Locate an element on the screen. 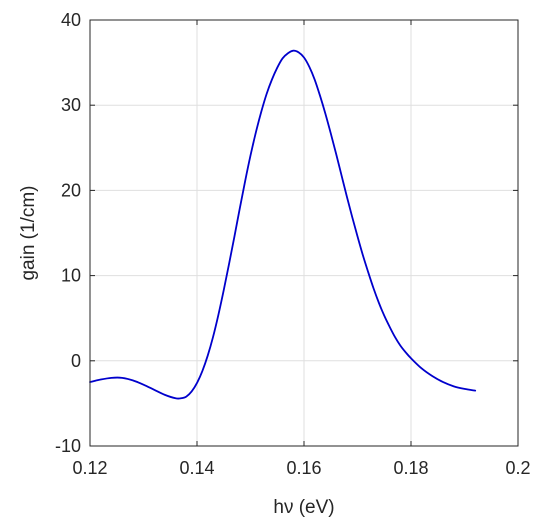  x-tick-label: 0.12 is located at coordinates (89, 468).